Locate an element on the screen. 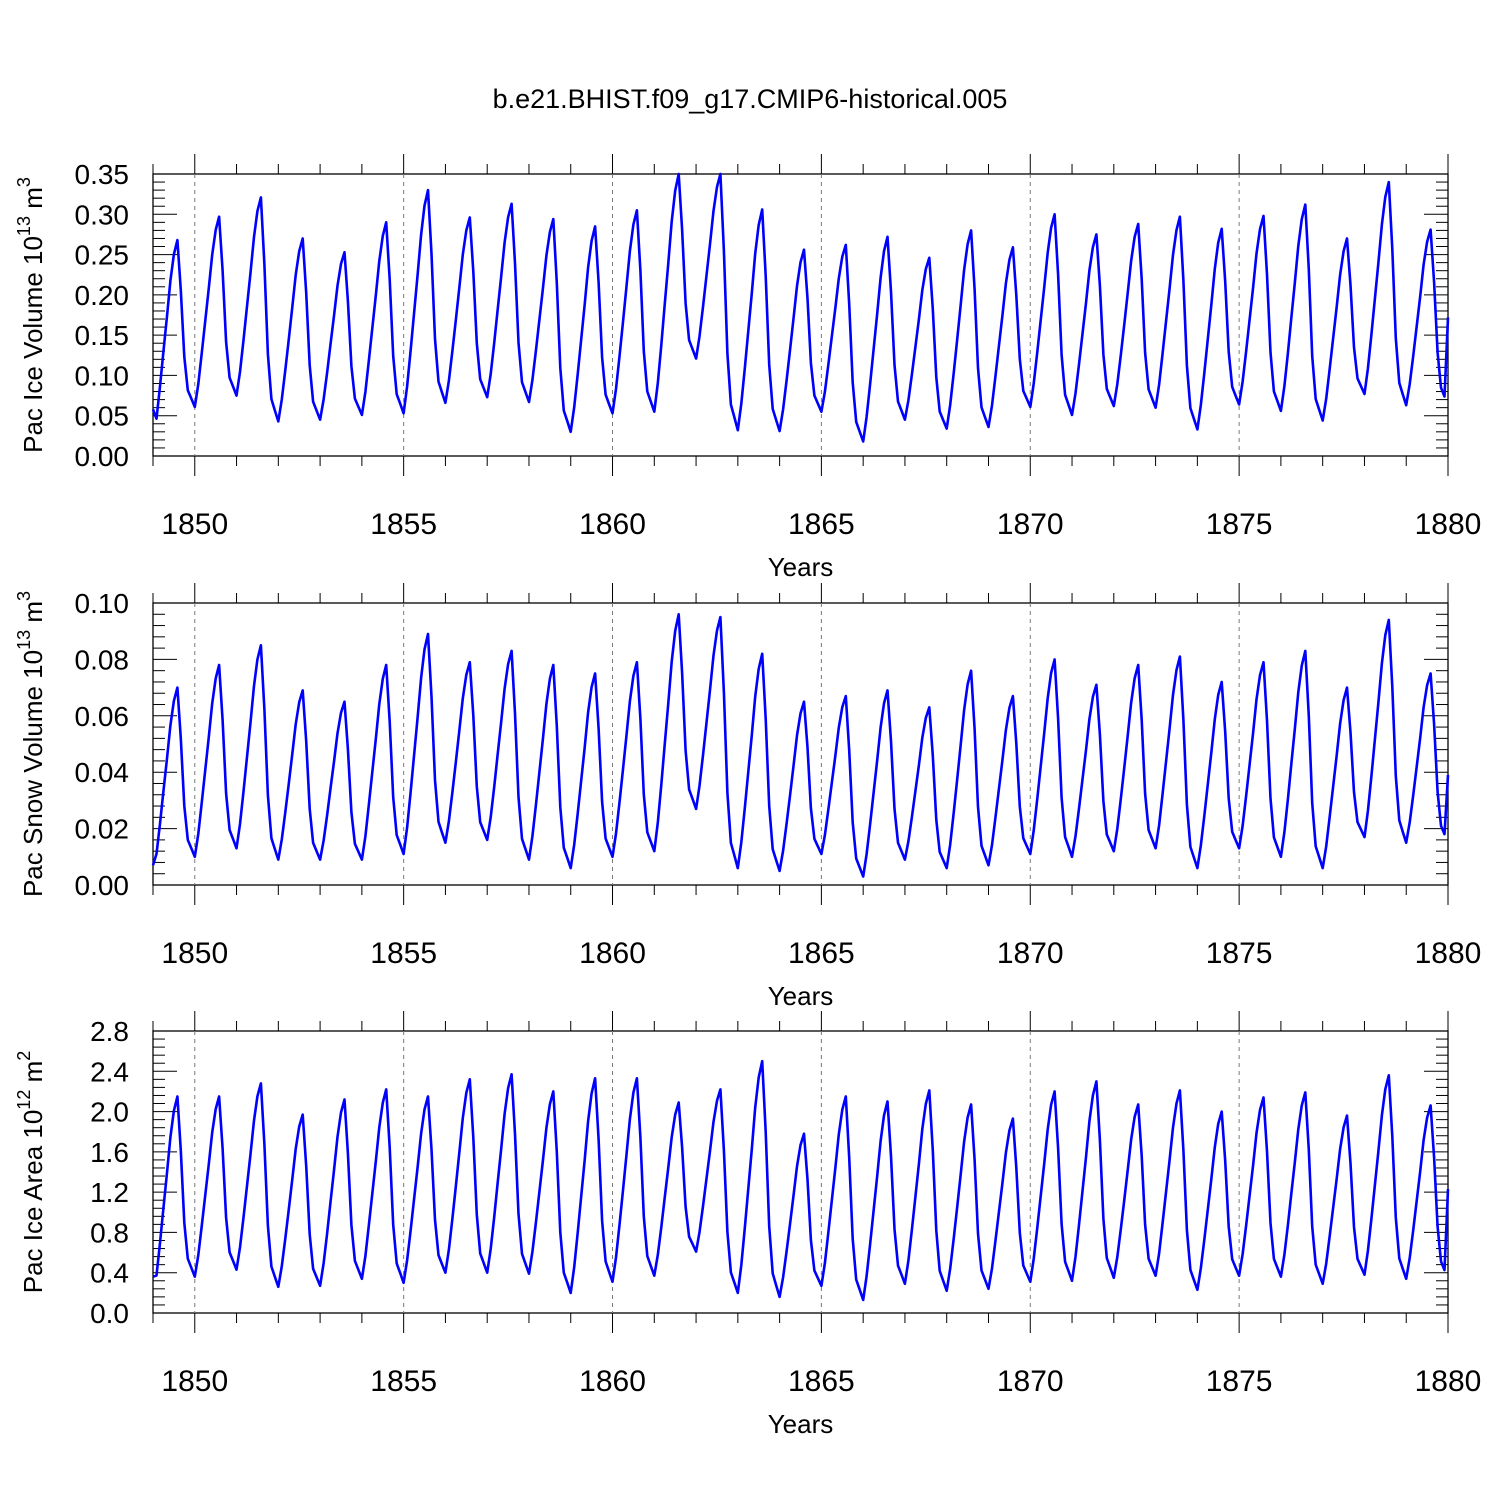  y-tick-label: 0.25 is located at coordinates (102, 255).